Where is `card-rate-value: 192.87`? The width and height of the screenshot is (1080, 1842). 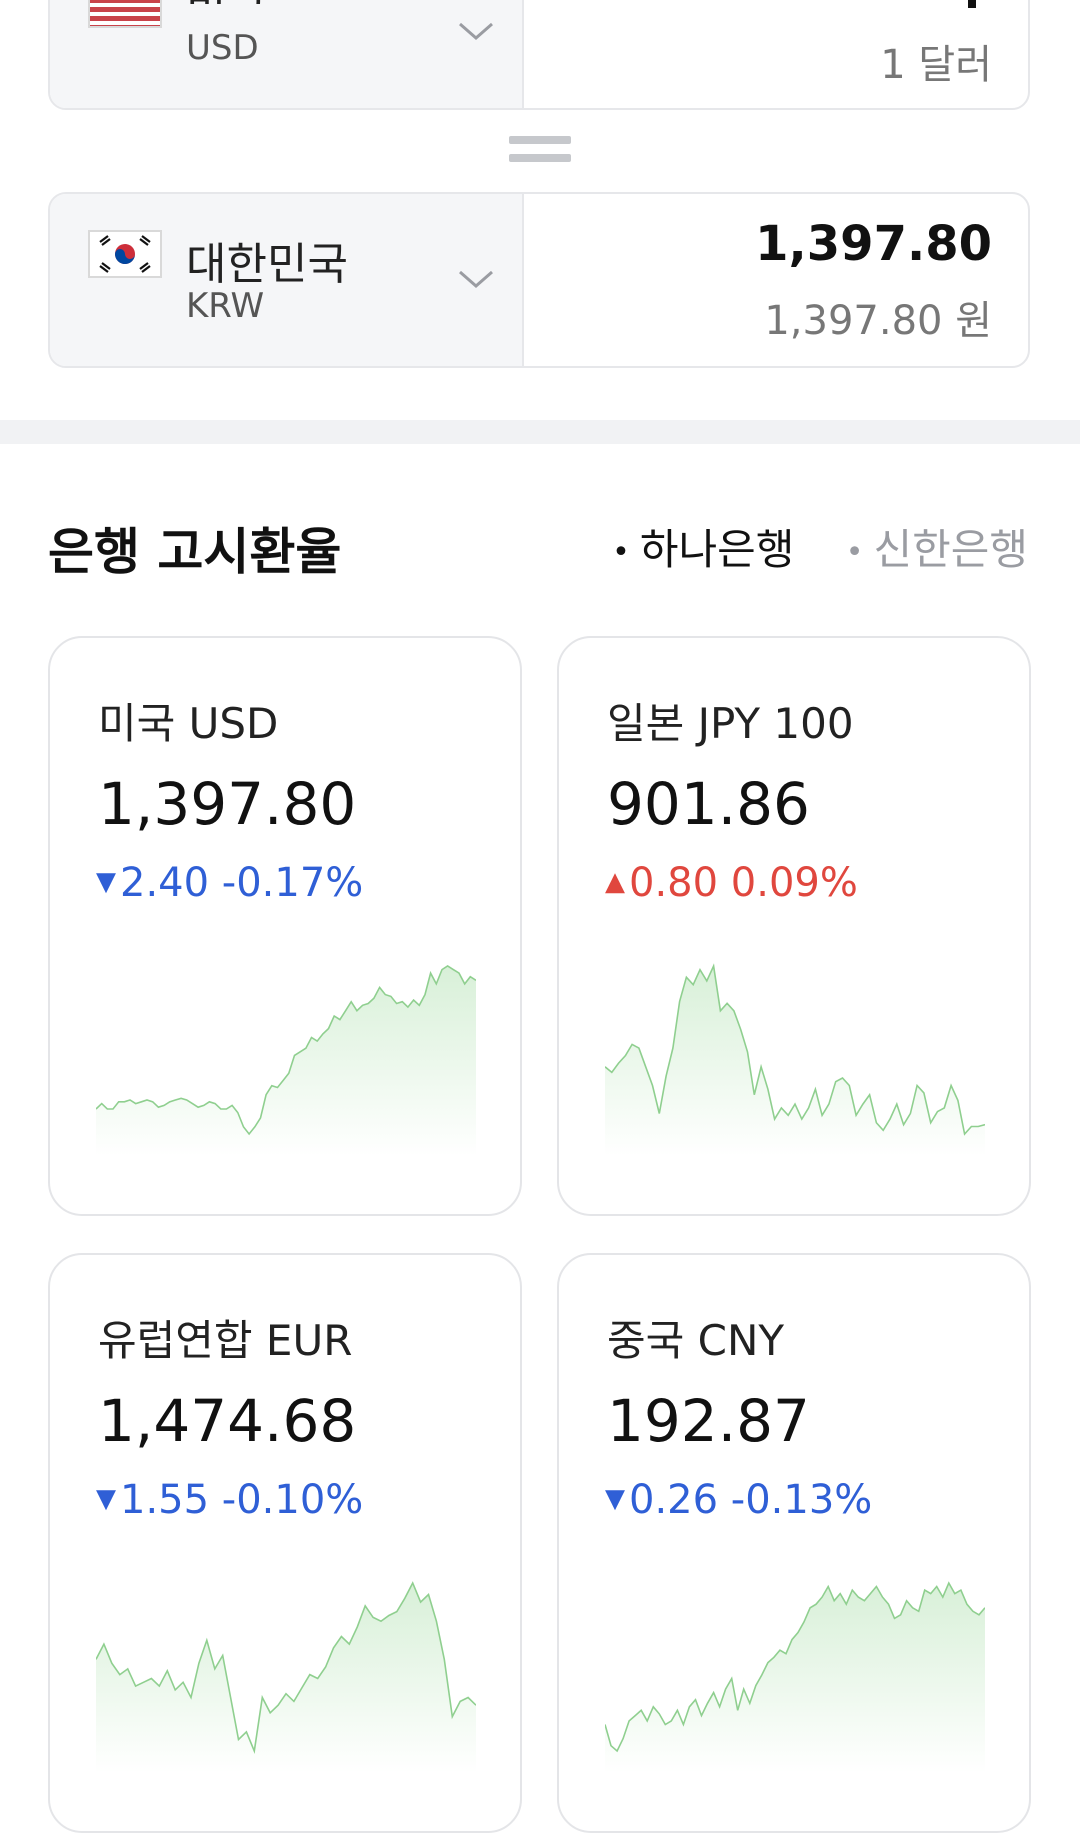 card-rate-value: 192.87 is located at coordinates (708, 1421).